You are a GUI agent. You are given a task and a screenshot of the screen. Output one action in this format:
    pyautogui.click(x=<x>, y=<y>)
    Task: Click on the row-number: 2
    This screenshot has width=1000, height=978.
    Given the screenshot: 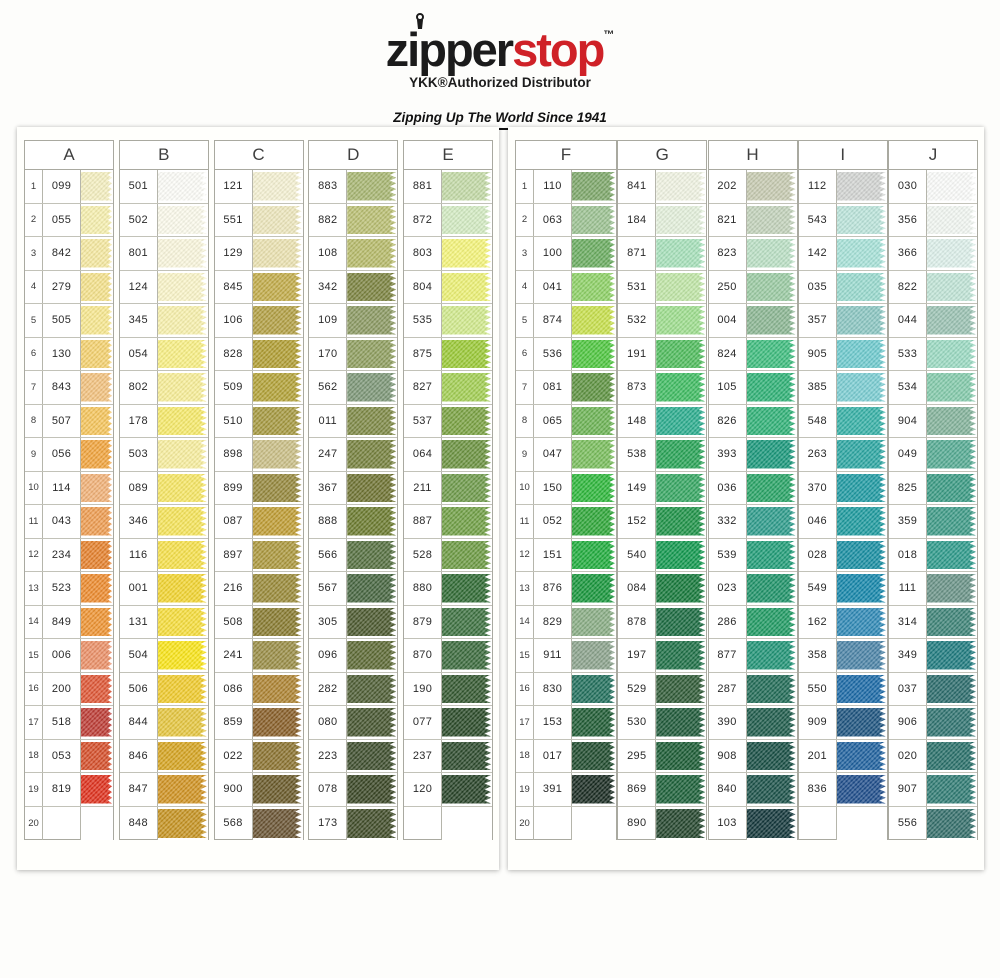 What is the action you would take?
    pyautogui.click(x=34, y=219)
    